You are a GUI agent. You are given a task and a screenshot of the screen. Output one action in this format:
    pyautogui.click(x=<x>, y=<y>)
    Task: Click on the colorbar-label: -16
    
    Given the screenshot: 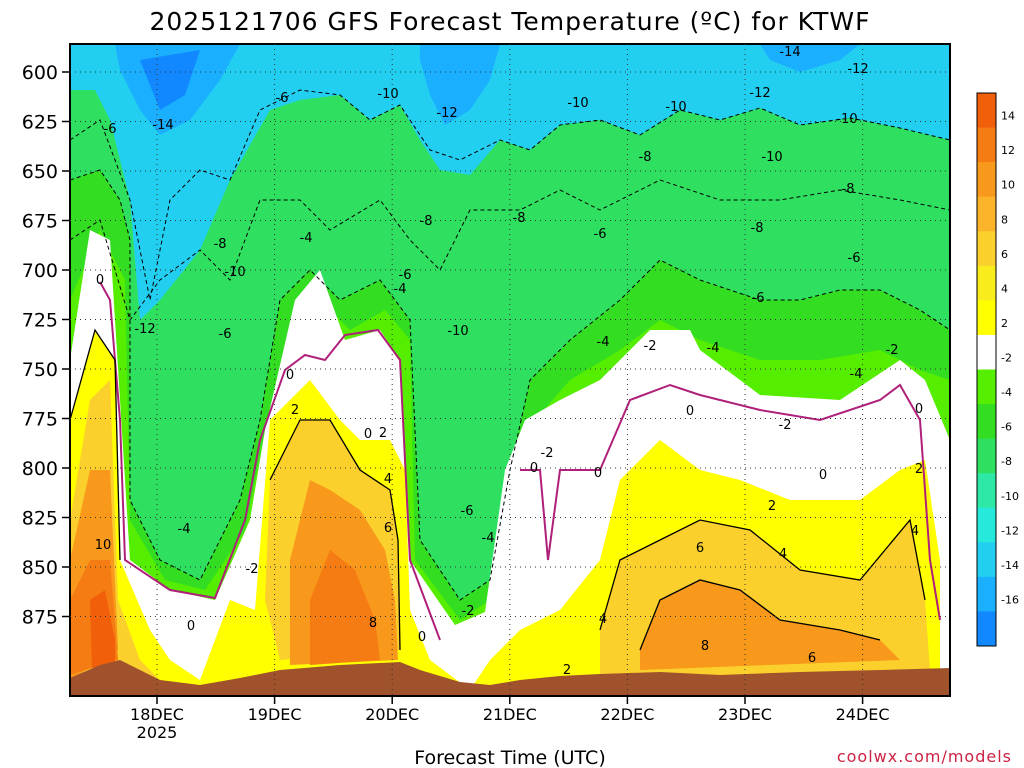 What is the action you would take?
    pyautogui.click(x=1010, y=599)
    